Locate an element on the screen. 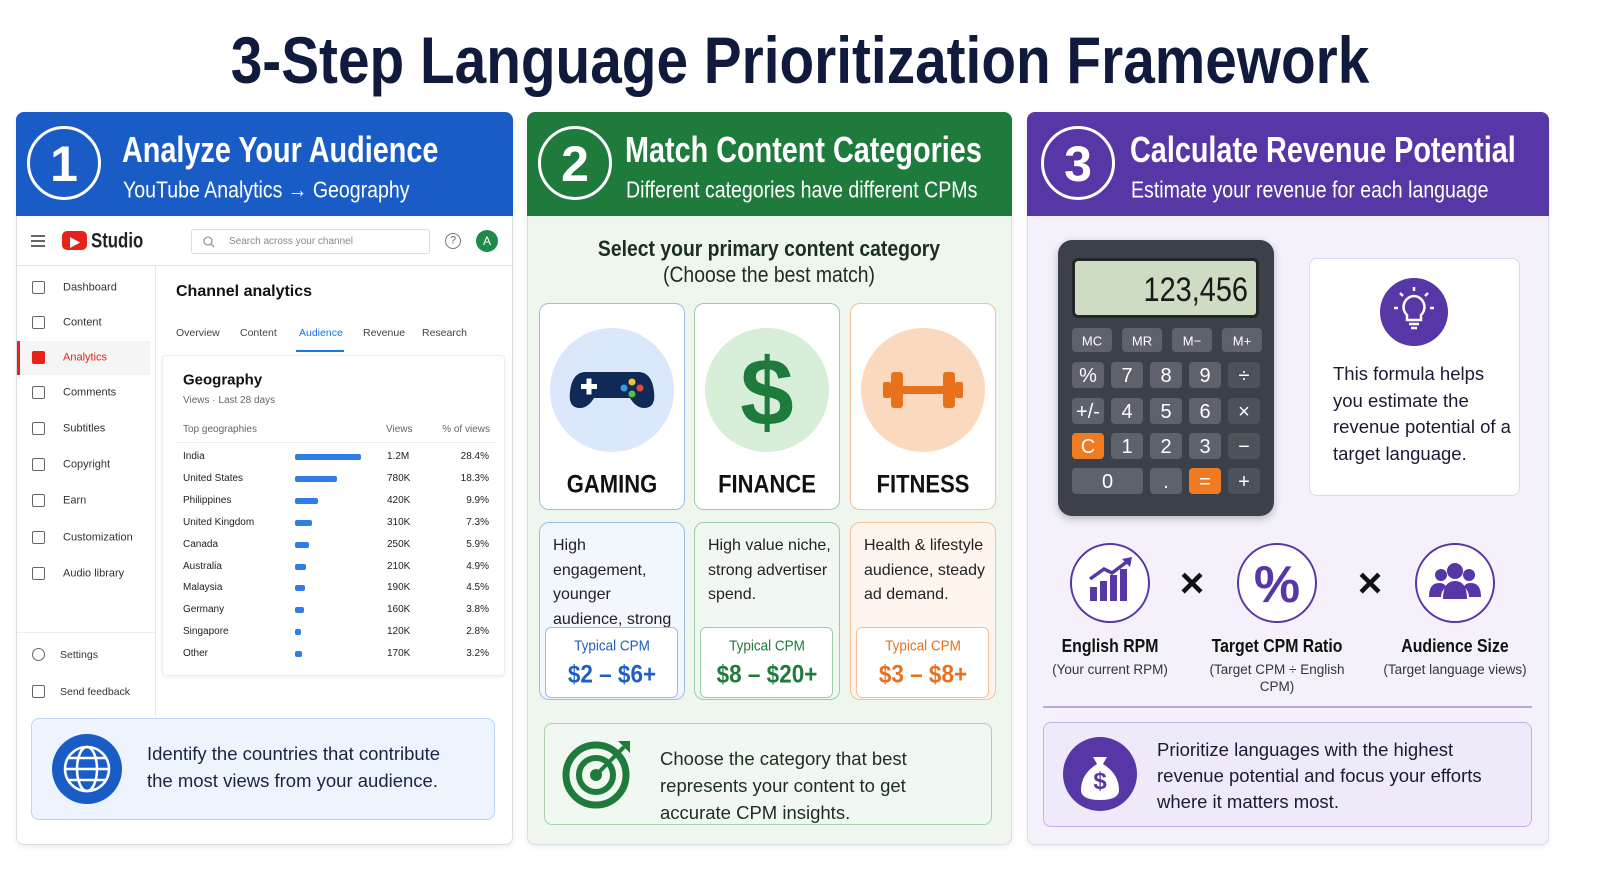 The height and width of the screenshot is (896, 1600). category-icon is located at coordinates (923, 390).